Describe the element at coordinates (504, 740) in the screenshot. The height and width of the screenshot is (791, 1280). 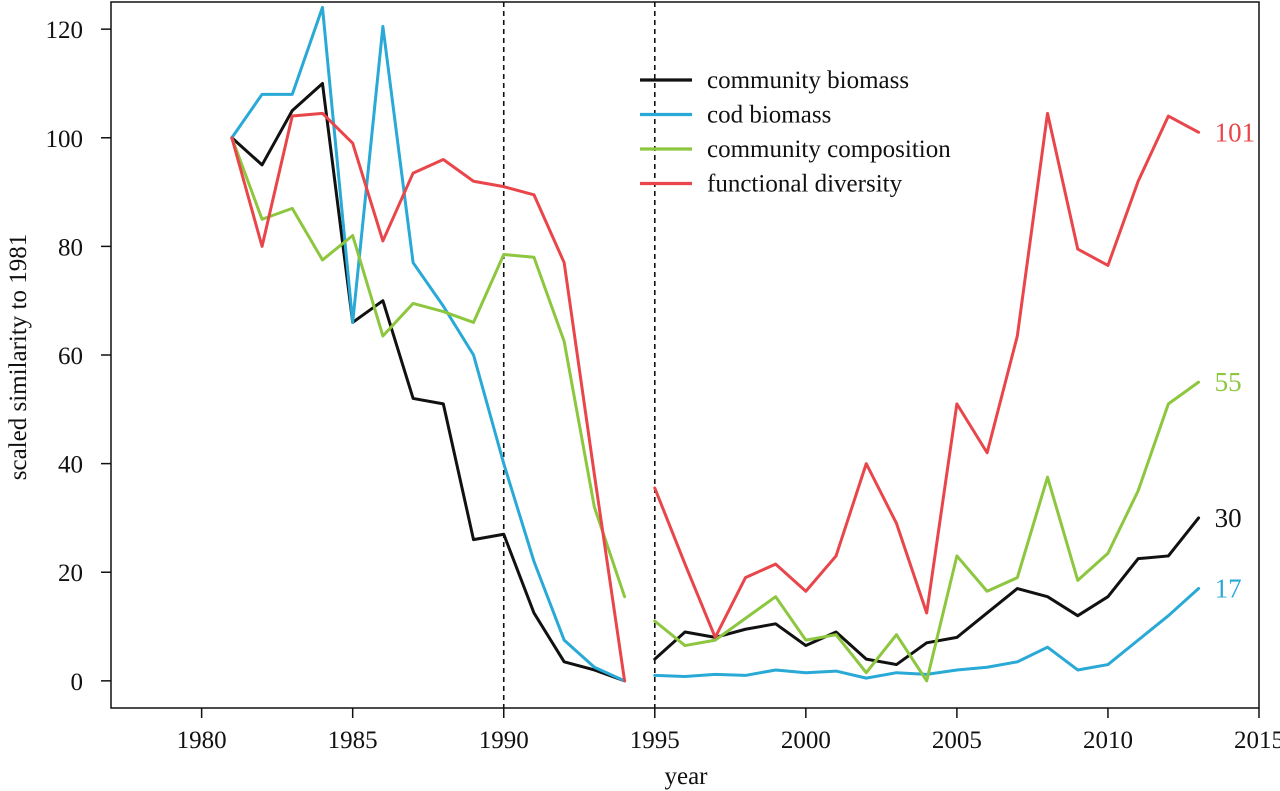
I see `x-tick-label: 1990` at that location.